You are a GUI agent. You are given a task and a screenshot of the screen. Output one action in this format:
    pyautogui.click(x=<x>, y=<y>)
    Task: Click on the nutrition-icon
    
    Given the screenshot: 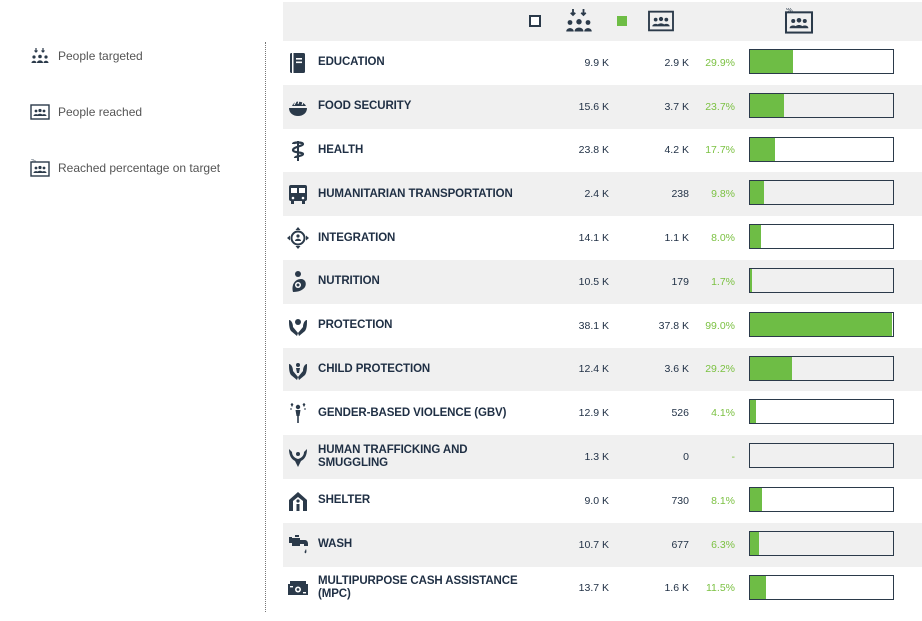 What is the action you would take?
    pyautogui.click(x=299, y=281)
    